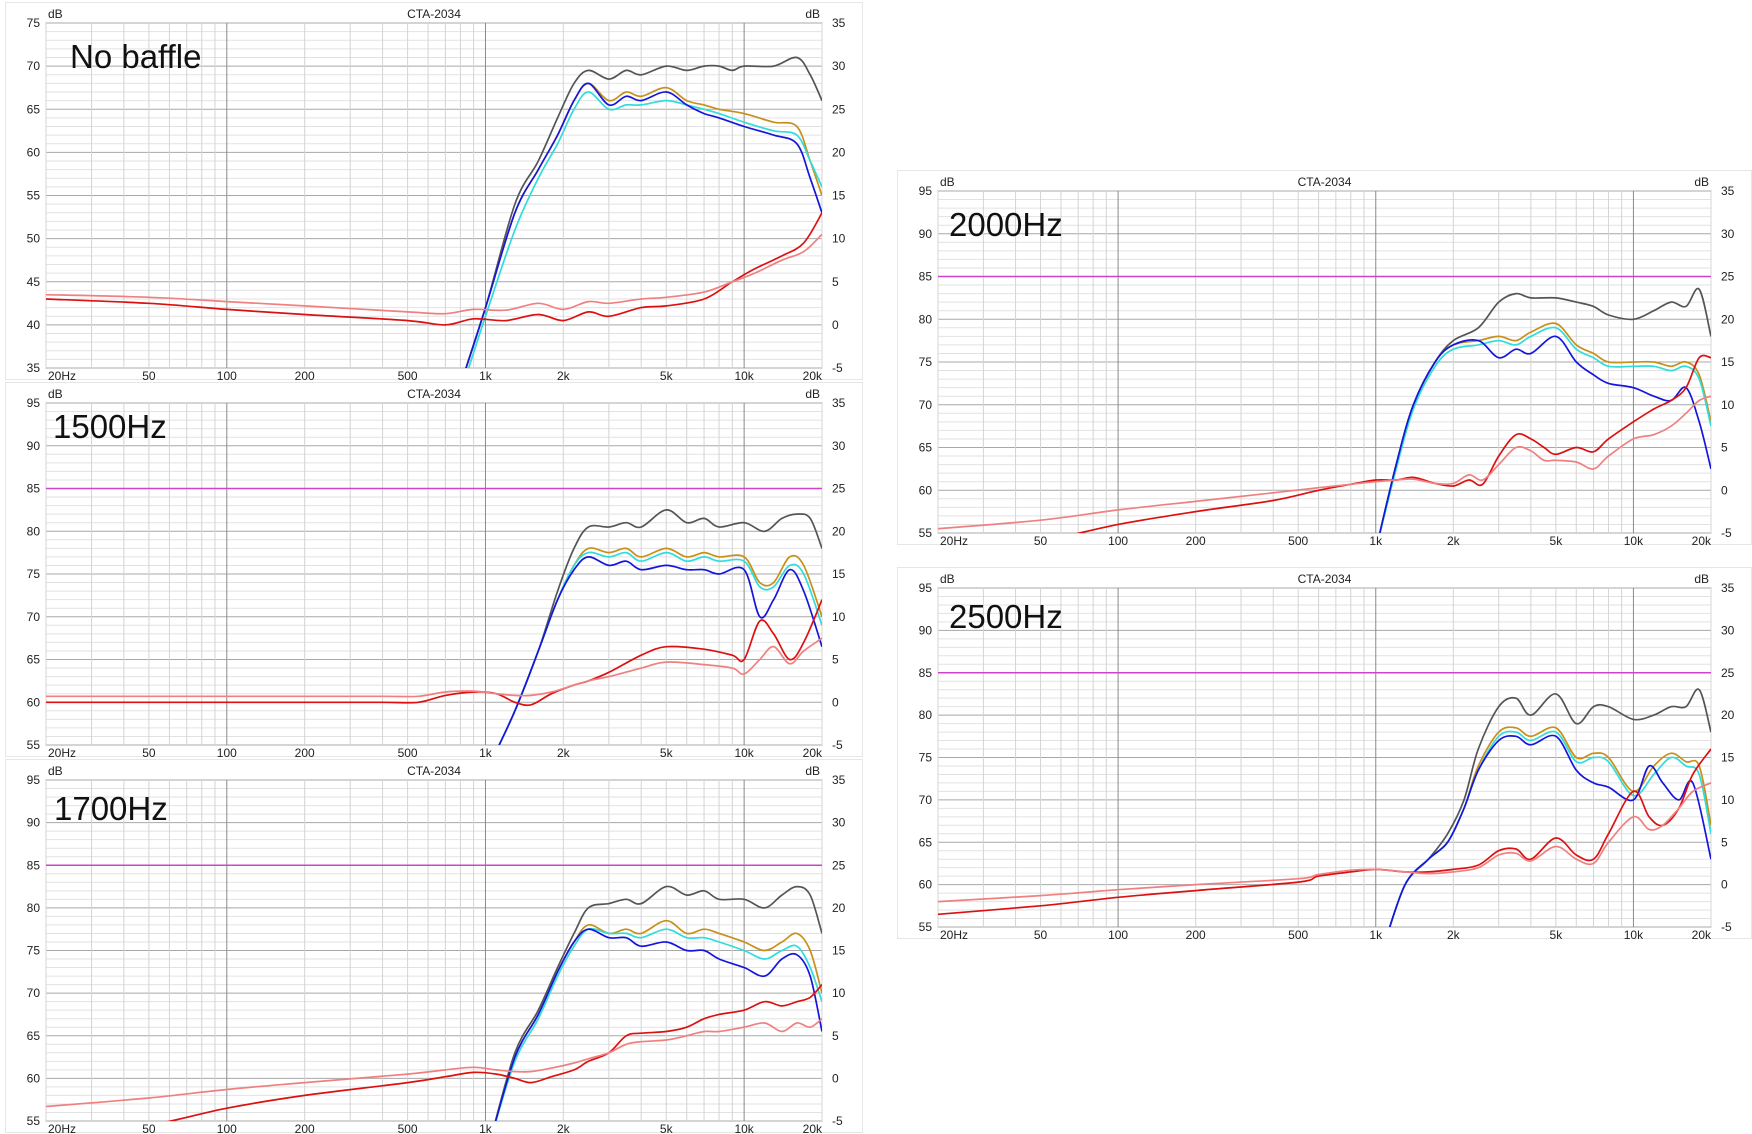  What do you see at coordinates (34, 368) in the screenshot?
I see `y-tick-left: 35` at bounding box center [34, 368].